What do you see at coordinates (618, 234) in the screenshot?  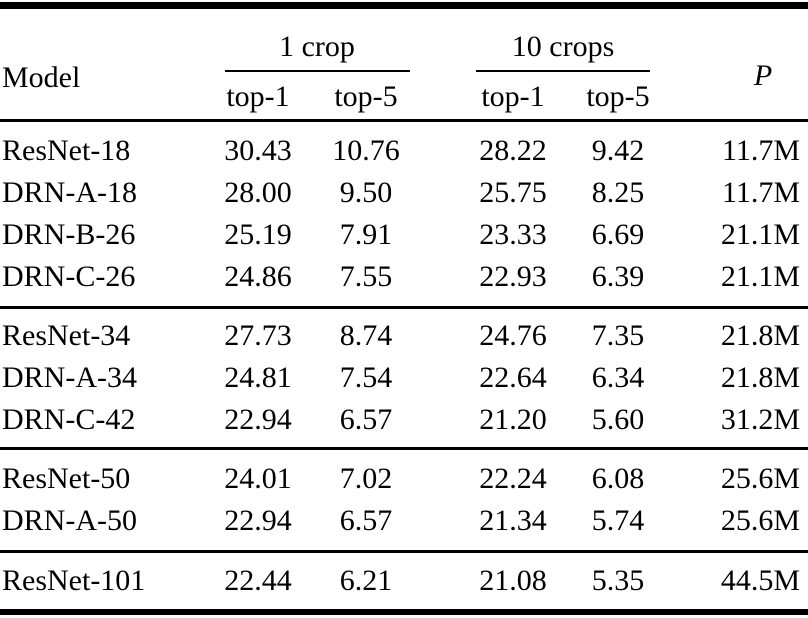 I see `crop10-top5-value: 6.69` at bounding box center [618, 234].